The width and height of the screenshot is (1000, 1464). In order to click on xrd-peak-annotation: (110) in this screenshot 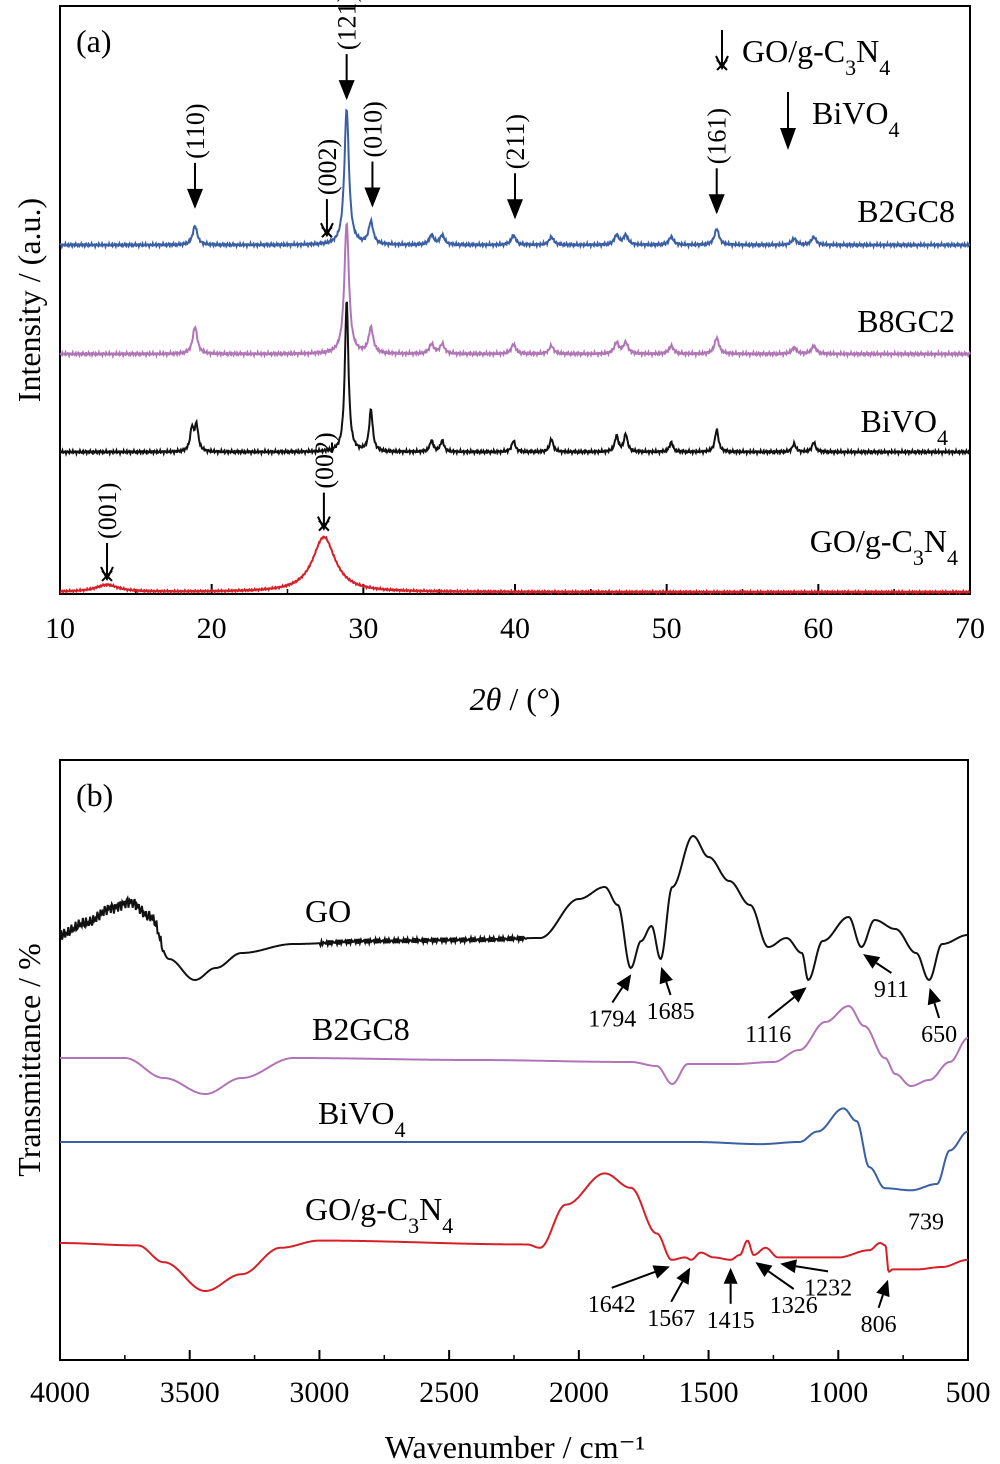, I will do `click(195, 156)`.